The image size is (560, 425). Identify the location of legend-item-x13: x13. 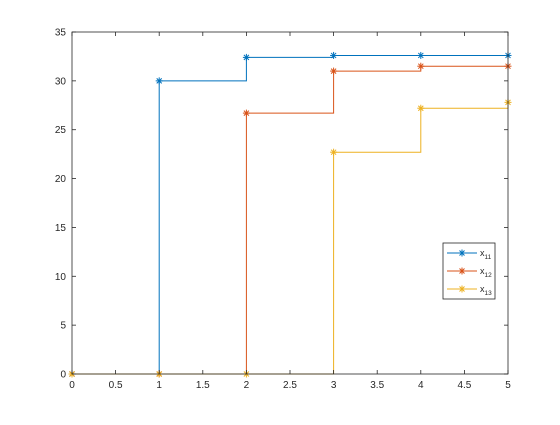
(469, 290).